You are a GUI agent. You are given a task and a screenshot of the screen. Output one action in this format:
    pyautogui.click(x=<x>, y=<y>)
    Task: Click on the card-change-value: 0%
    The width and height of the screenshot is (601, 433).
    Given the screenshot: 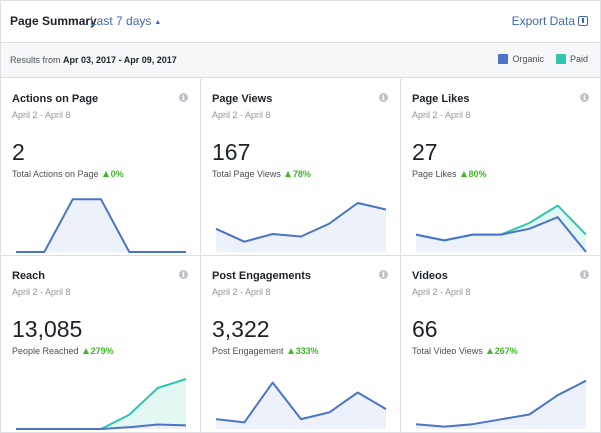 What is the action you would take?
    pyautogui.click(x=117, y=174)
    